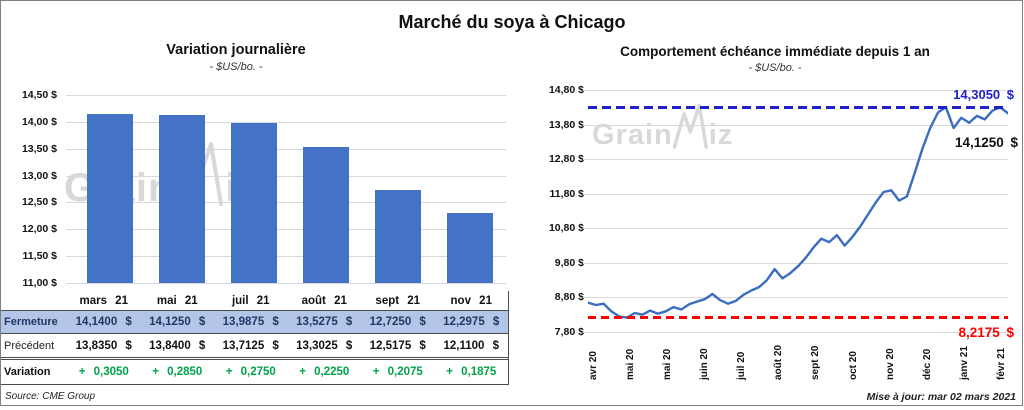 This screenshot has height=410, width=1024. Describe the element at coordinates (566, 159) in the screenshot. I see `y-tick-label: 12,80 $` at that location.